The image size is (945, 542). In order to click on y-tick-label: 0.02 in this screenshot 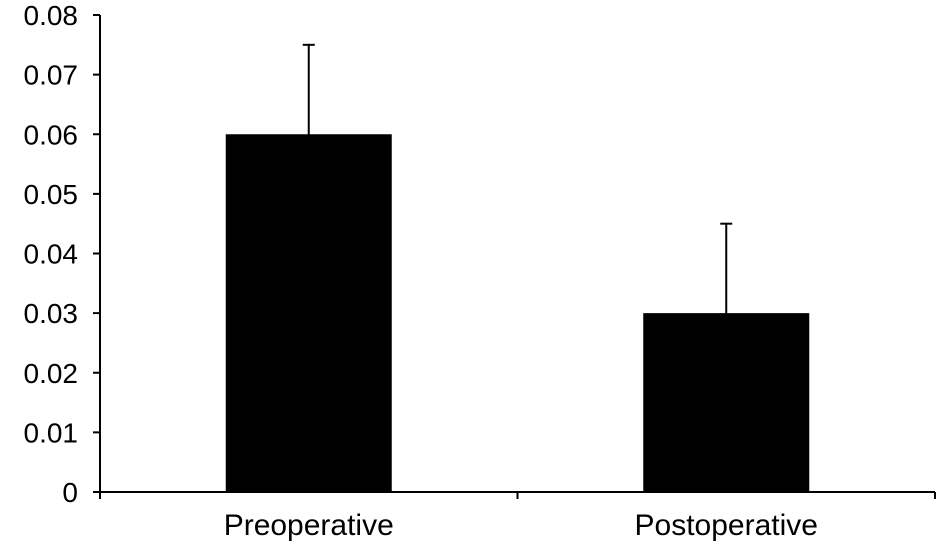, I will do `click(51, 373)`.